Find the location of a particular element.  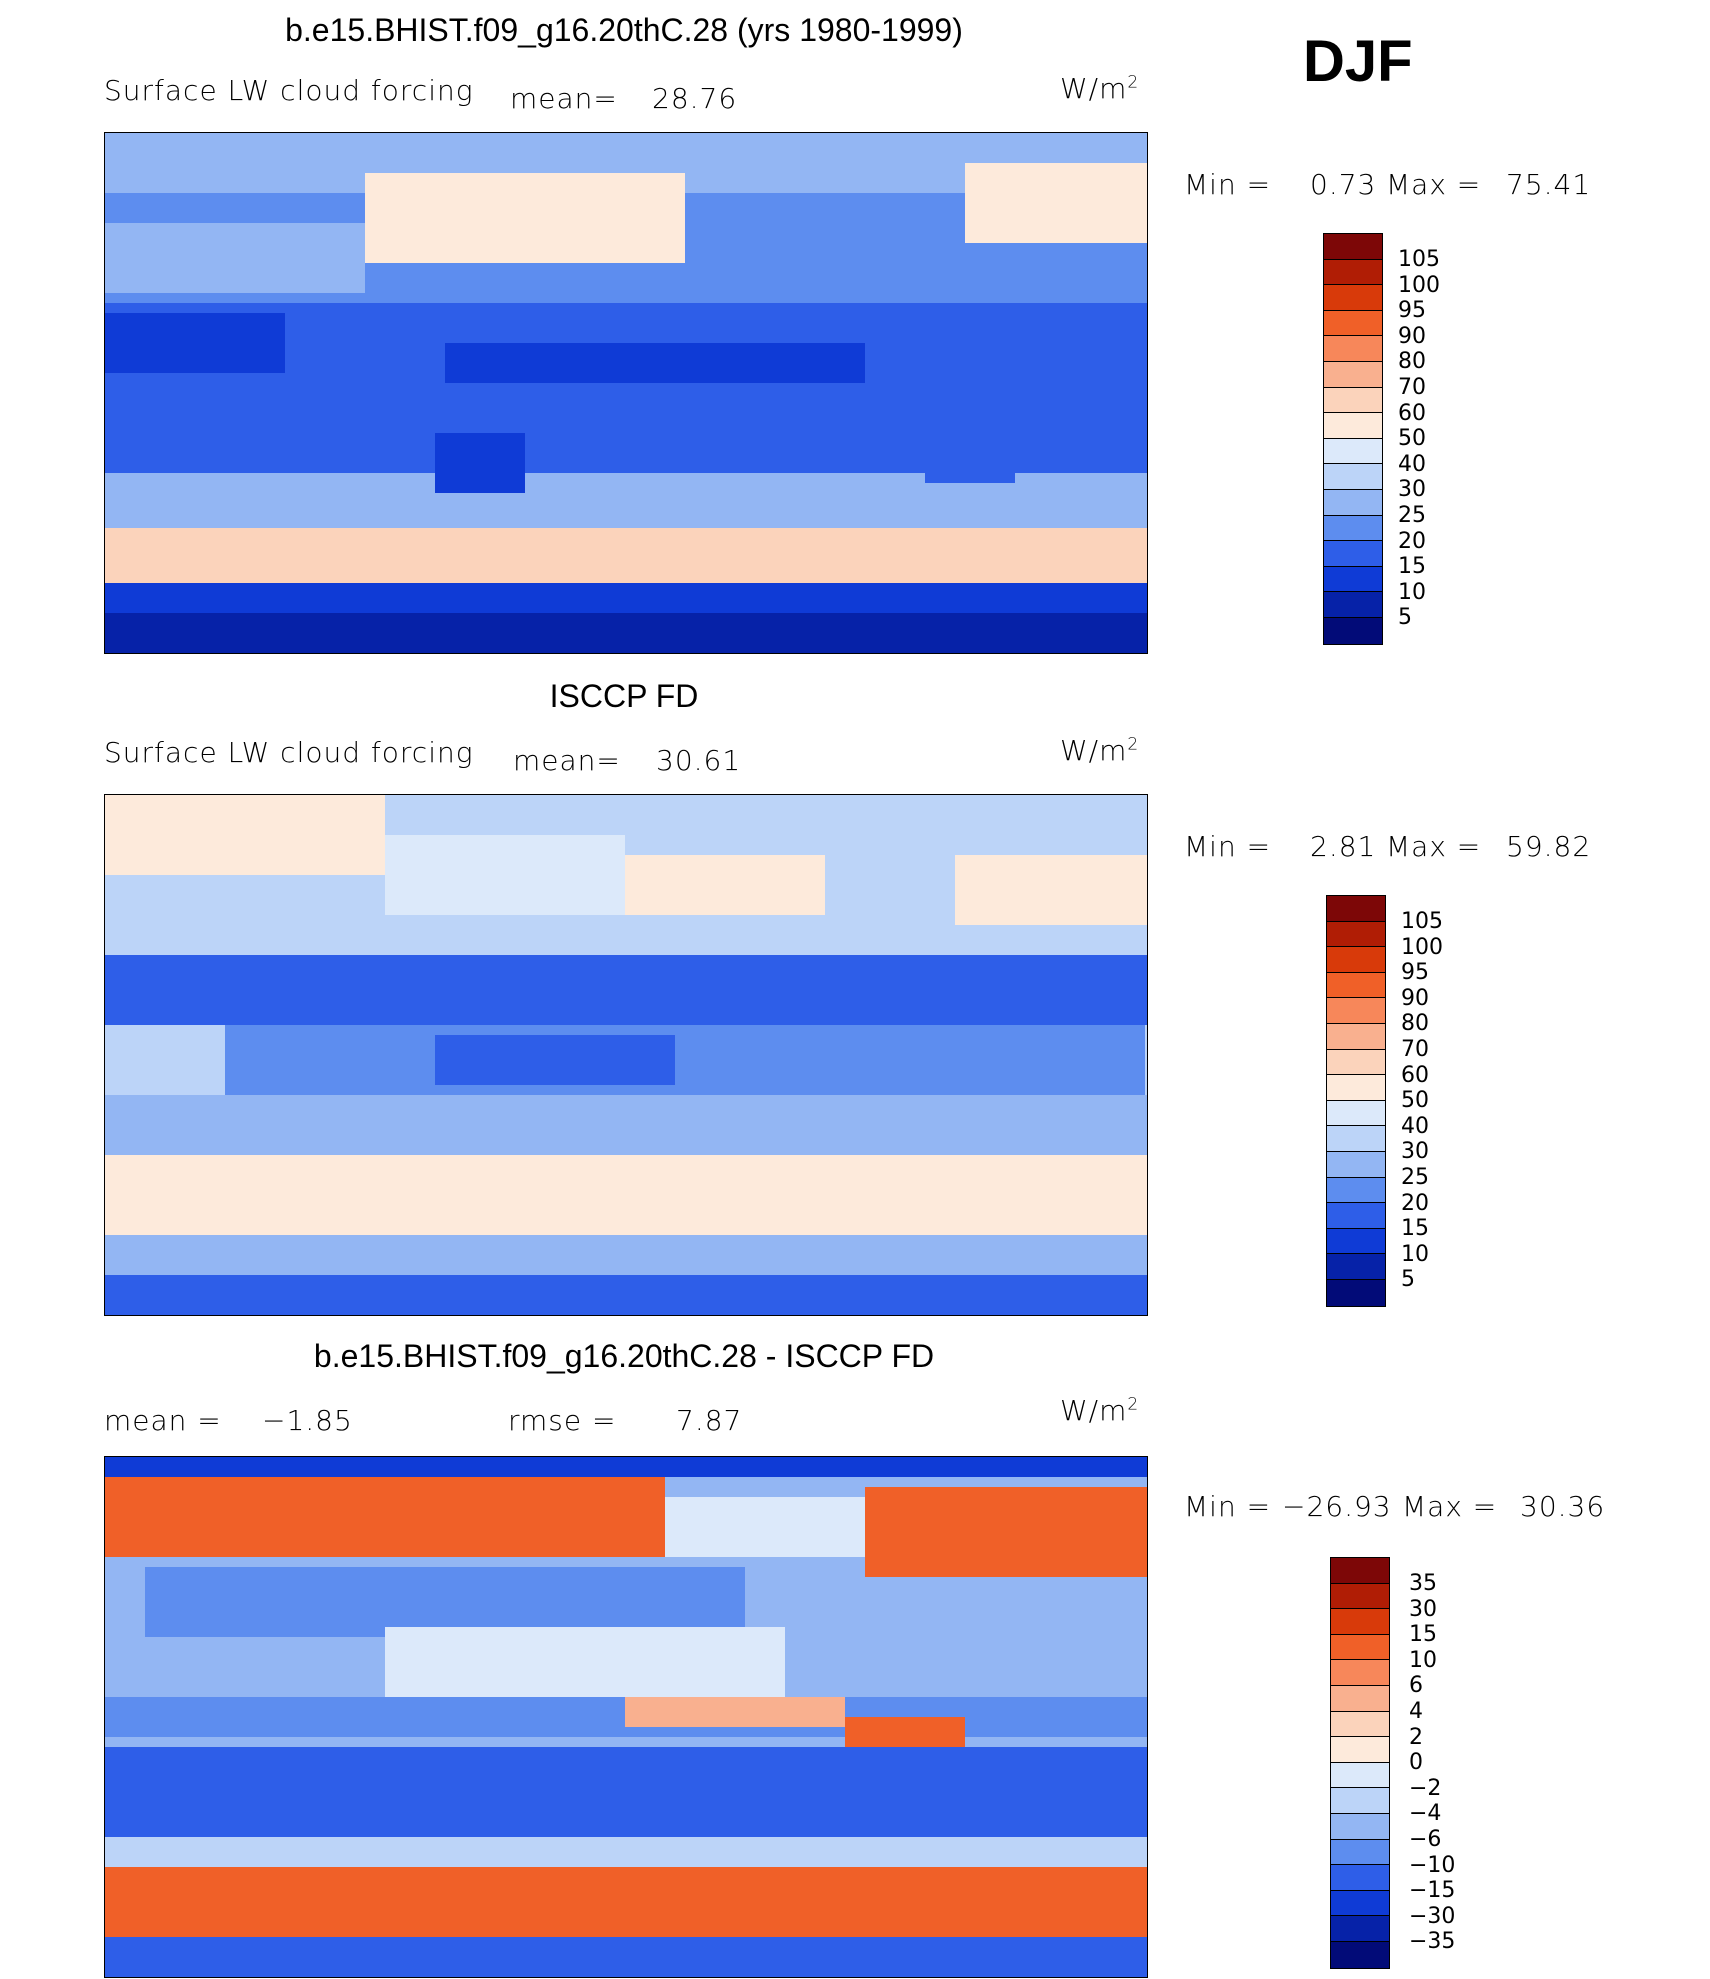

panel3-colorbar is located at coordinates (1360, 1763).